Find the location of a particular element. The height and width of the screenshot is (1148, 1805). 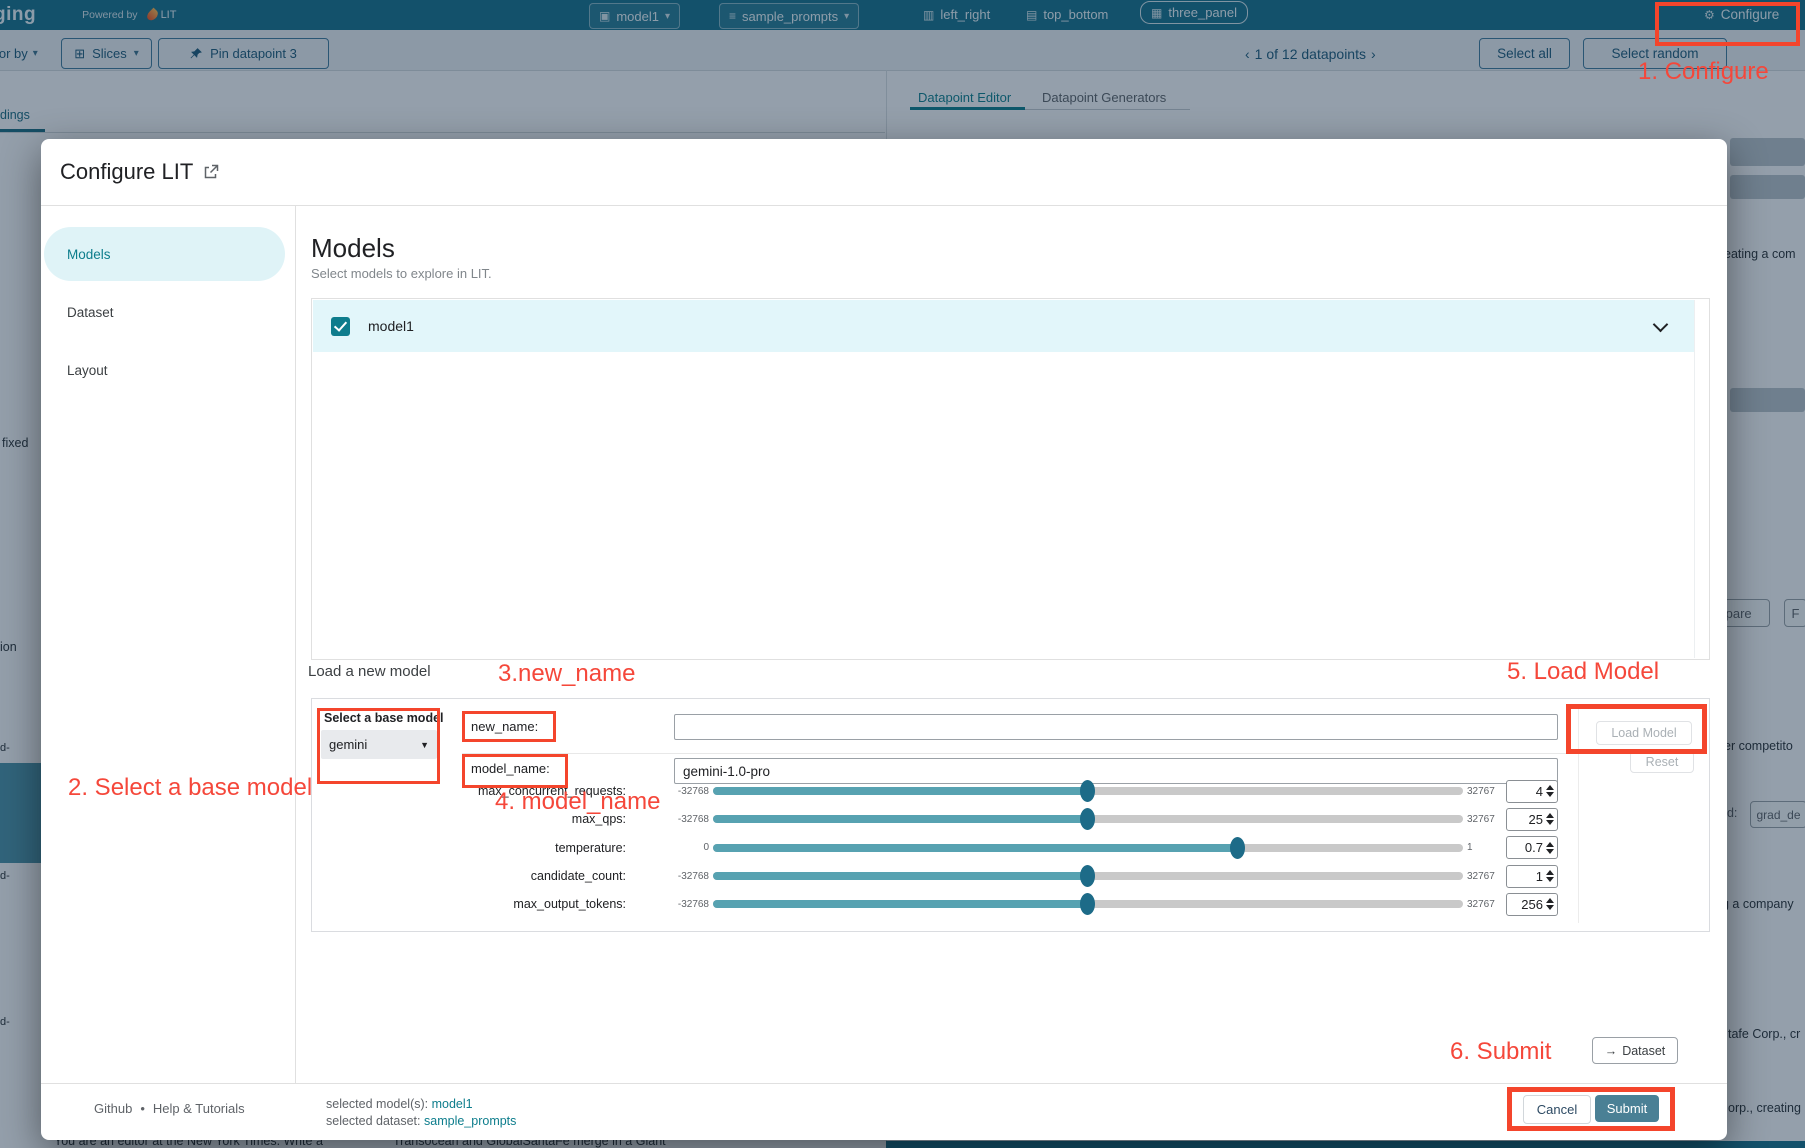

goto-dataset-button: → Dataset is located at coordinates (1635, 1050).